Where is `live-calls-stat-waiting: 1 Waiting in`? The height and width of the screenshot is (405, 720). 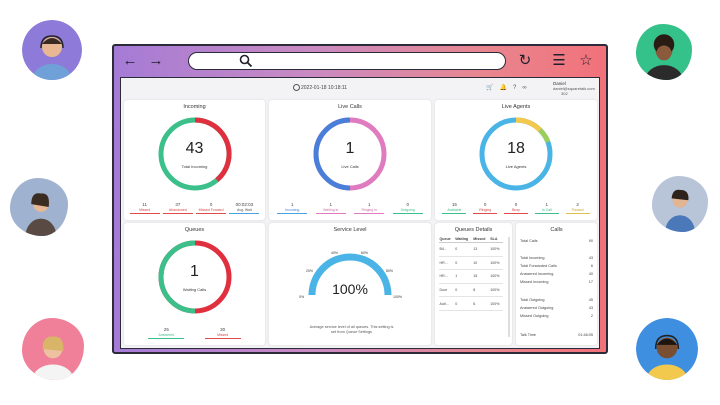 live-calls-stat-waiting: 1 Waiting in is located at coordinates (330, 209).